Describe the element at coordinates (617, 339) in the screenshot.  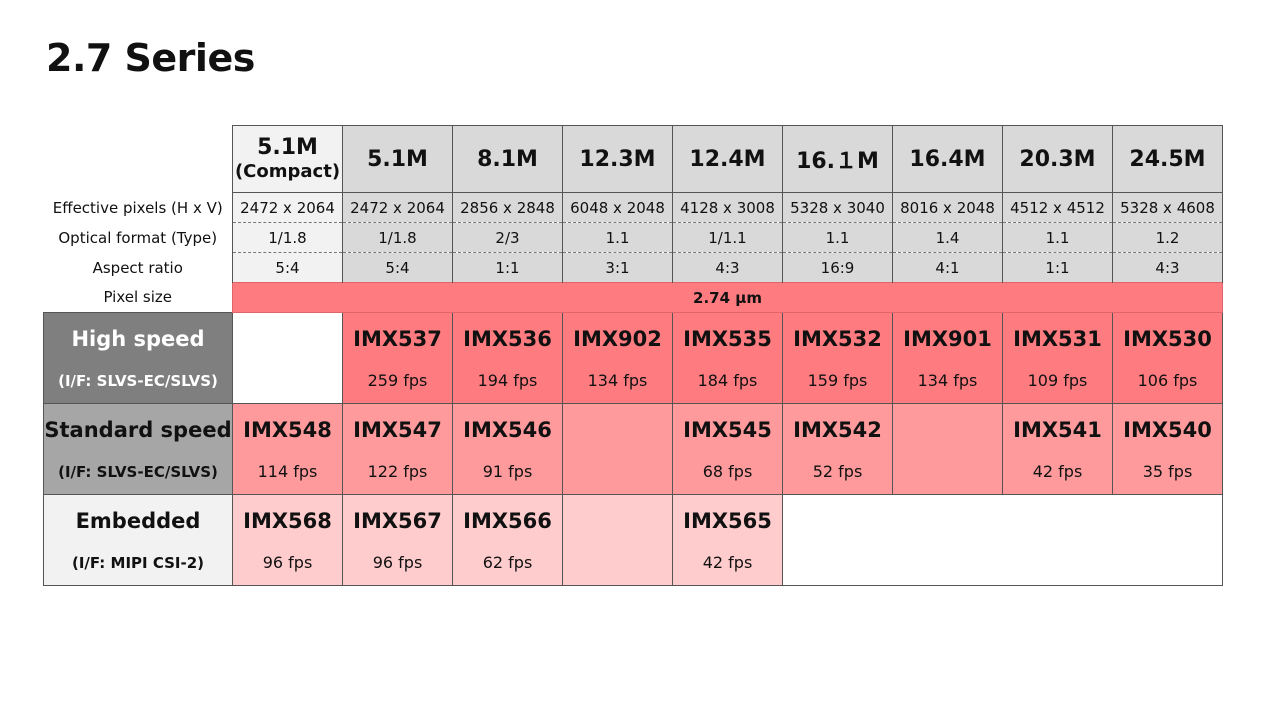
I see `sensor-model: IMX902` at that location.